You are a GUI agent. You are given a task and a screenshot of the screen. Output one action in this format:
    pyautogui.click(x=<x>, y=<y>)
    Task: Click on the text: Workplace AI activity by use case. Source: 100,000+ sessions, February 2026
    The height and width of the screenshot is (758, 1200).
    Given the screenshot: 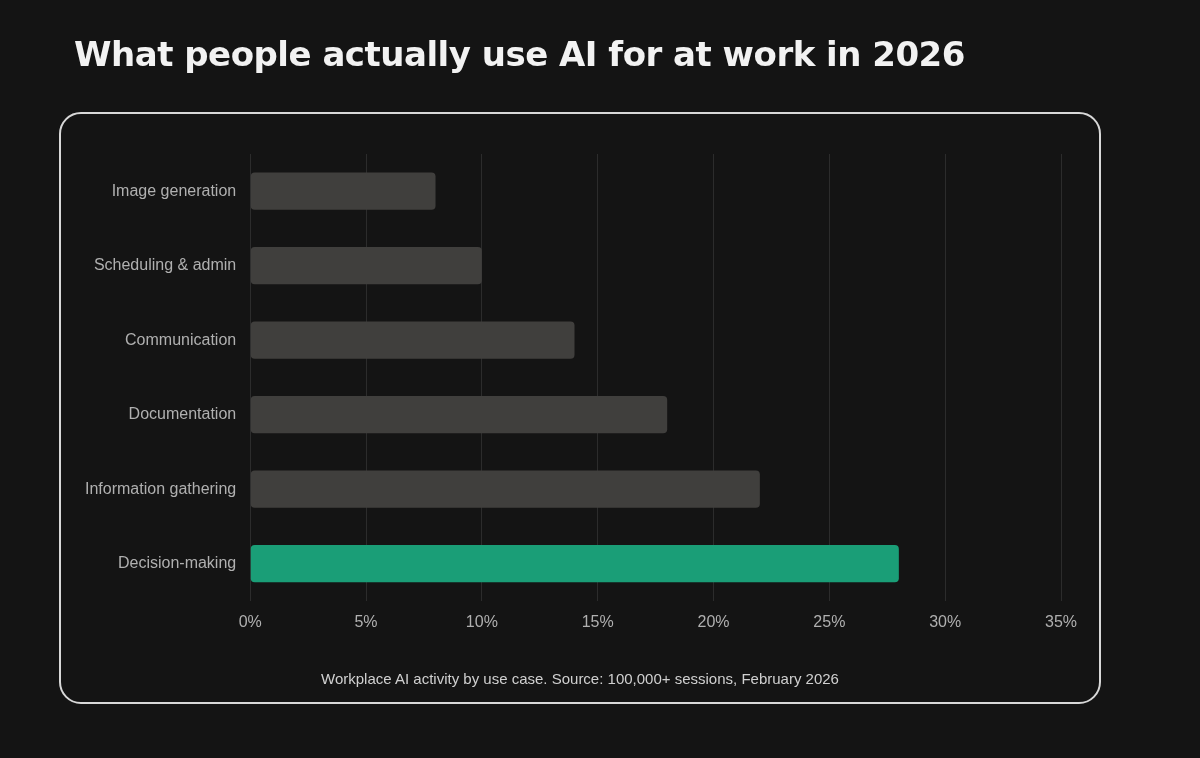 What is the action you would take?
    pyautogui.click(x=580, y=678)
    